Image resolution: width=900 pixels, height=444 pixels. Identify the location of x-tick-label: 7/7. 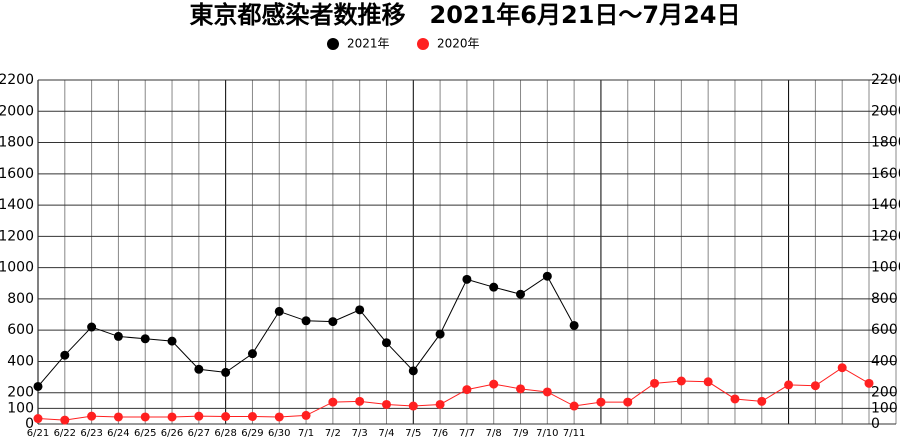
(467, 433).